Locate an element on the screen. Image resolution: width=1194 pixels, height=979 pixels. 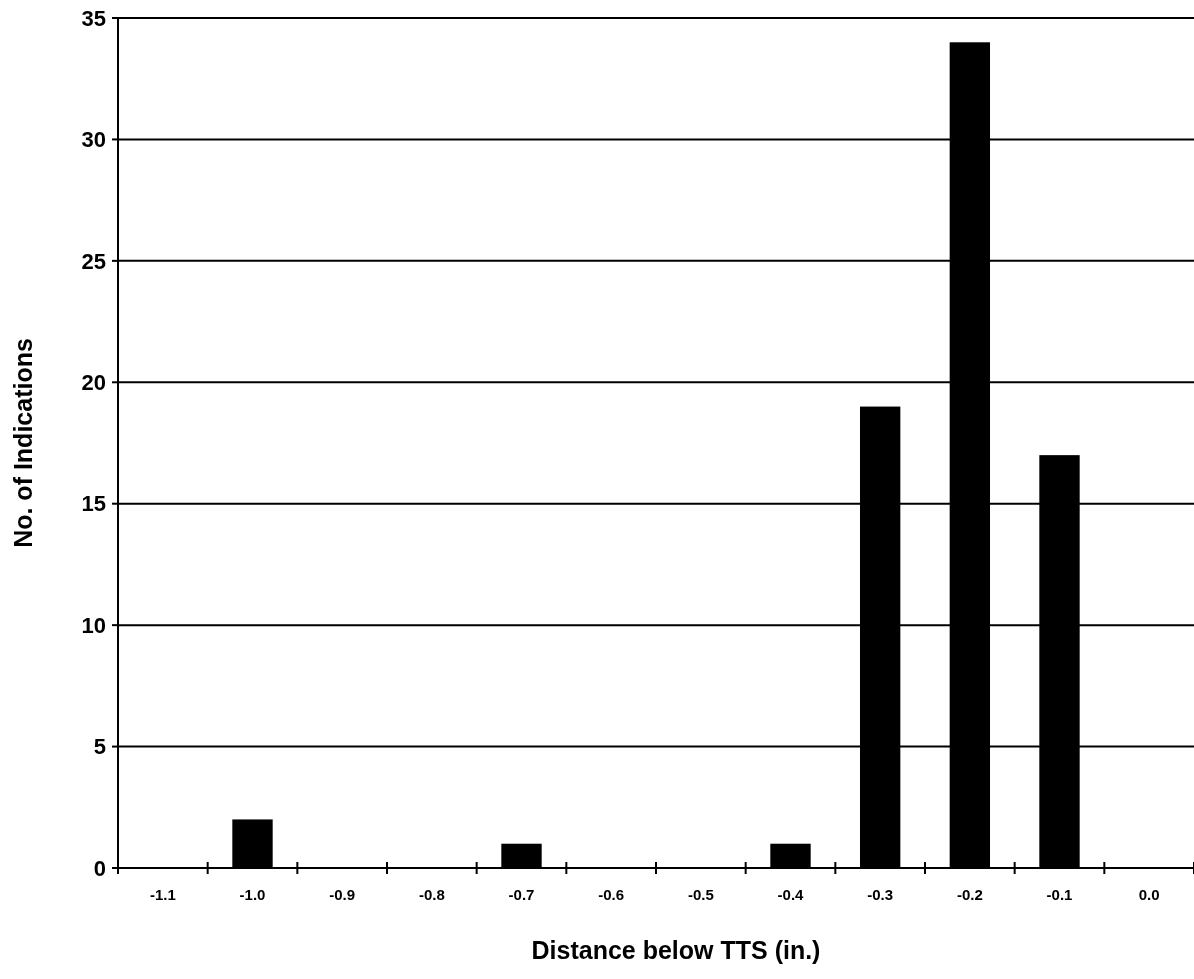
y-tick-label: 10 is located at coordinates (93, 625).